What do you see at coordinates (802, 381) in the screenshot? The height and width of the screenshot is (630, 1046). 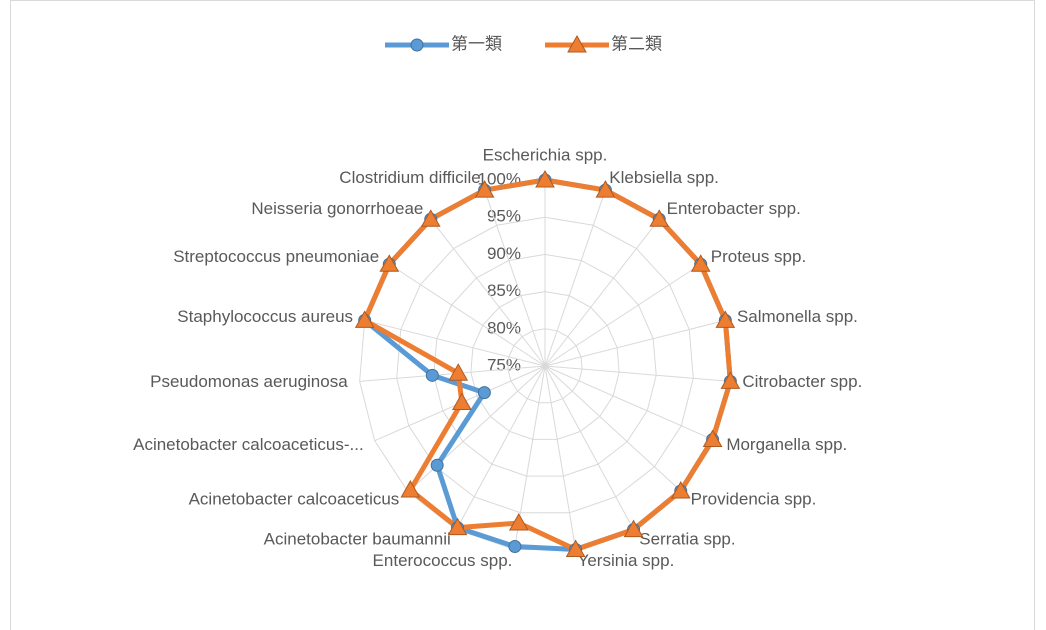 I see `category-label: Citrobacter spp.` at bounding box center [802, 381].